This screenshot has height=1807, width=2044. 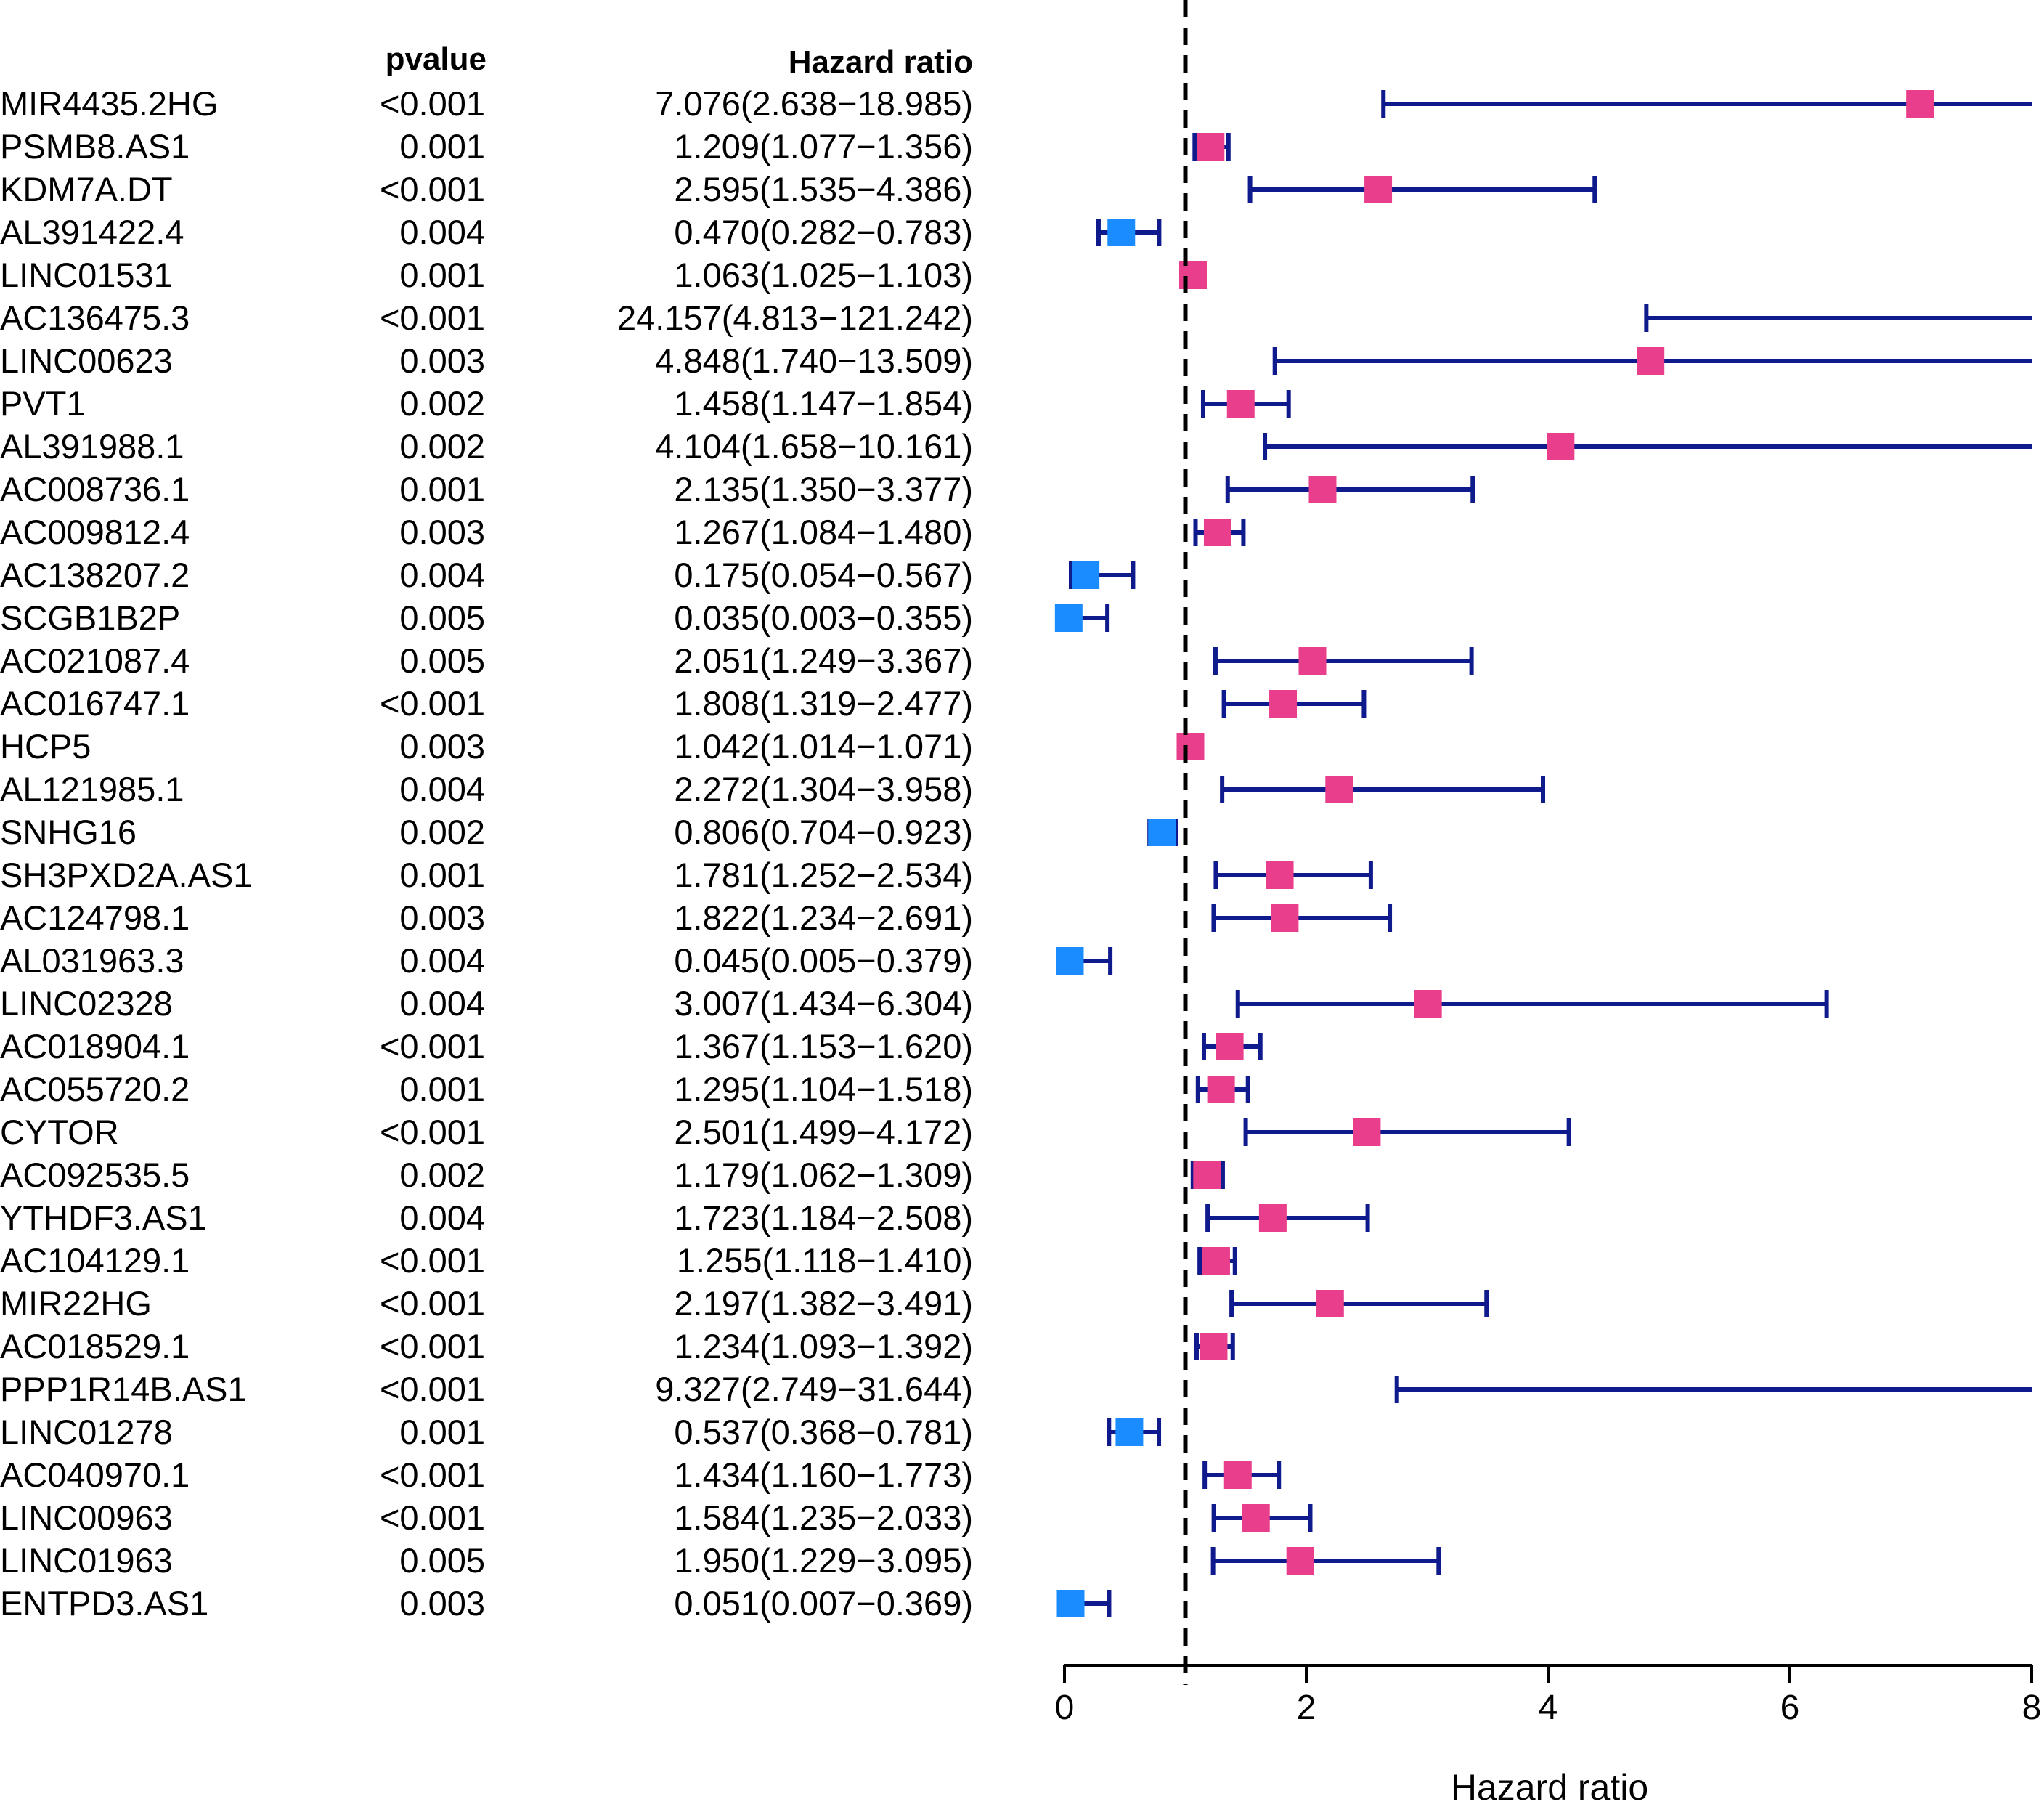 I want to click on x-tick-label: 2, so click(x=1306, y=1708).